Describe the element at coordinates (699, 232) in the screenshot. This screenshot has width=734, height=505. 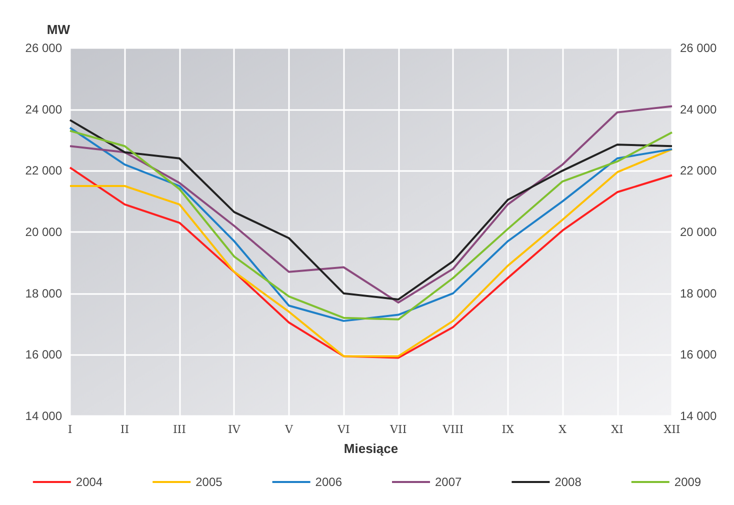
I see `y2-tick-label: 20 000` at that location.